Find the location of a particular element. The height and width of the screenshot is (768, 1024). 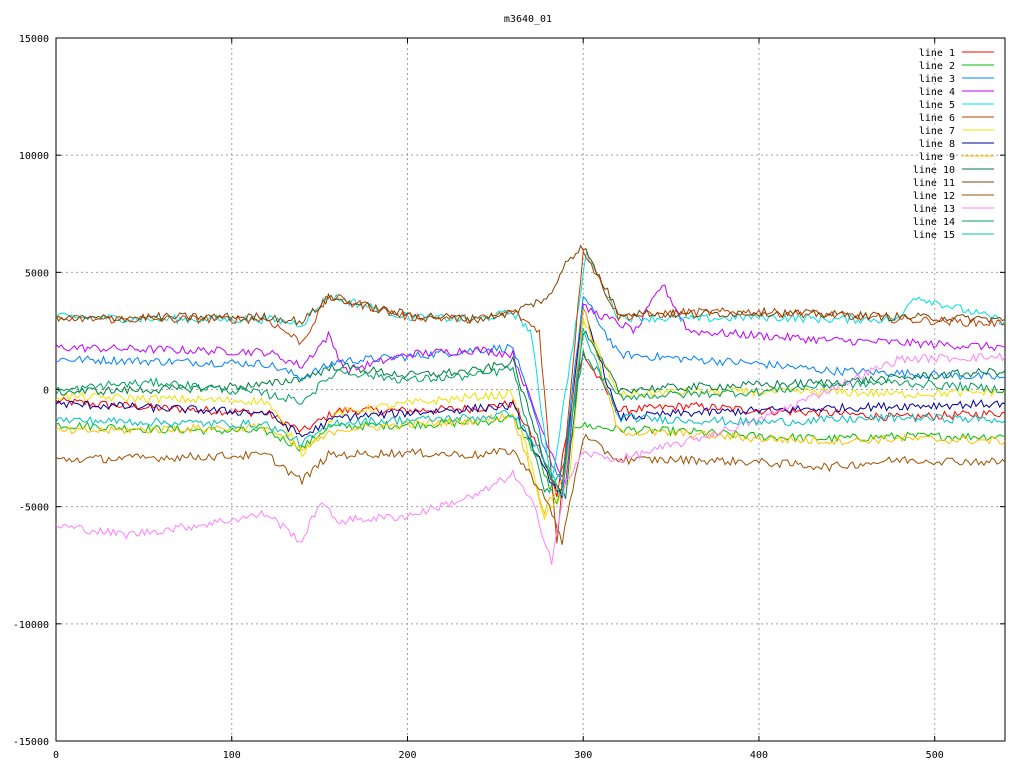

legend-label-13: line 13 is located at coordinates (934, 209).